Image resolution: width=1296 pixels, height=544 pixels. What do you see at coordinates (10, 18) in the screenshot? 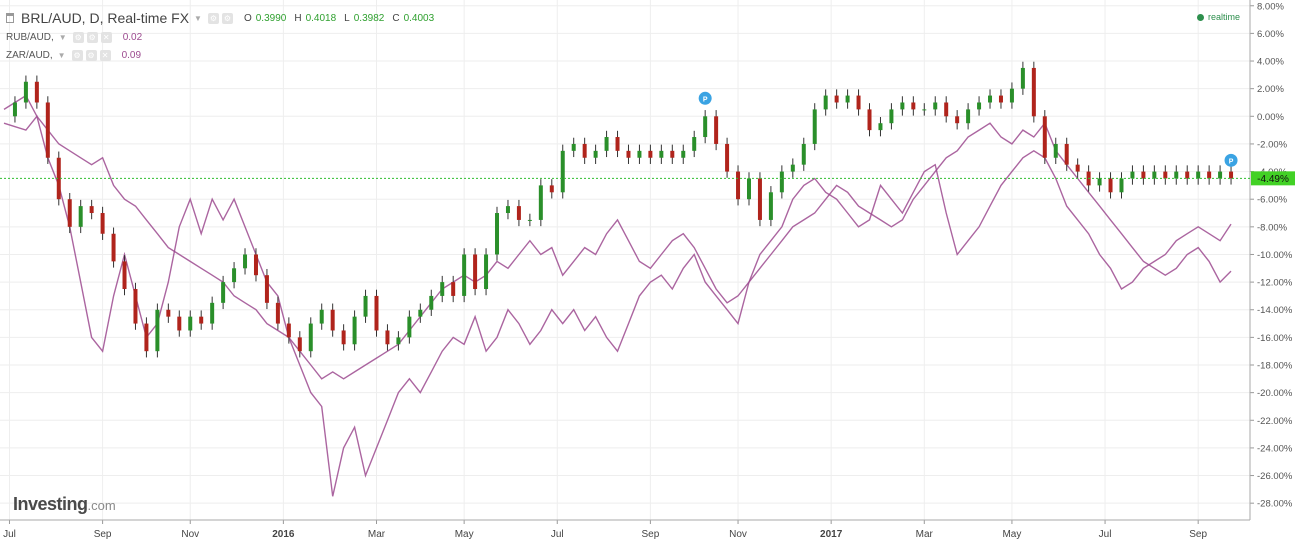
I see `collapse-icon` at bounding box center [10, 18].